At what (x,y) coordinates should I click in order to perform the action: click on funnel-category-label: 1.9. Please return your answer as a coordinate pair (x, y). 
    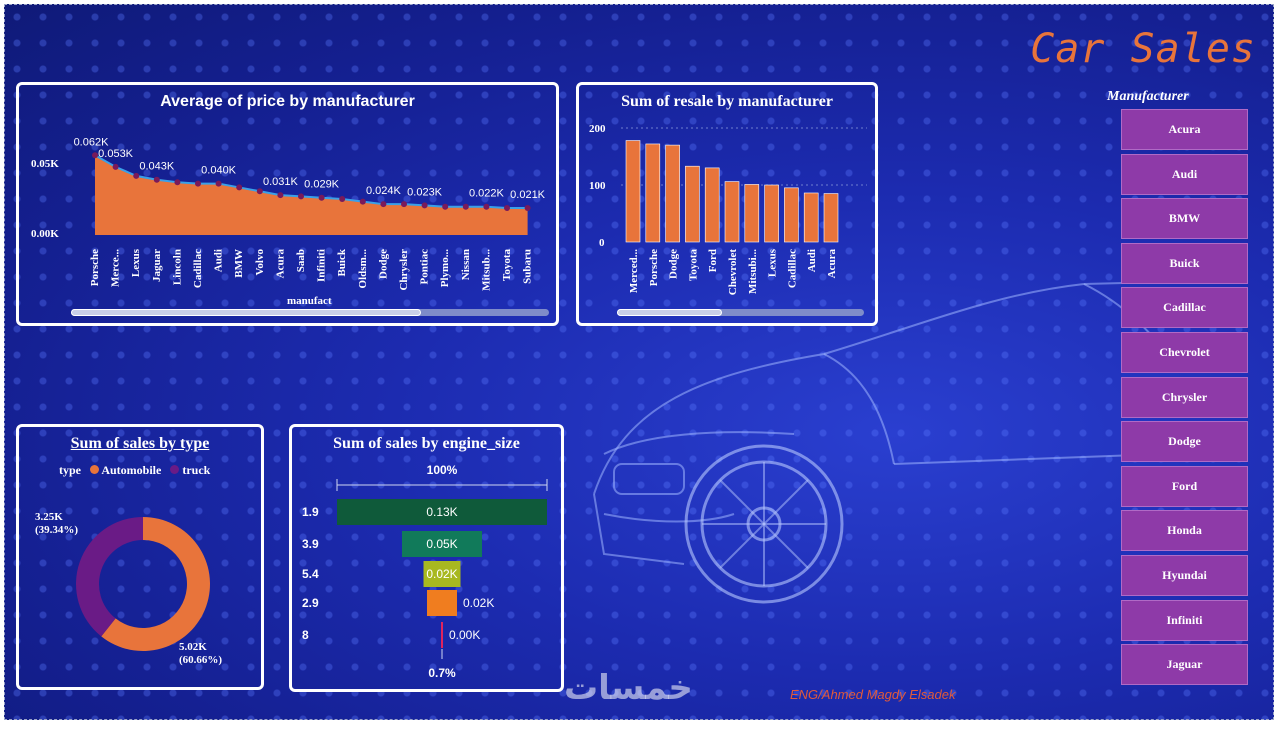
    Looking at the image, I should click on (310, 512).